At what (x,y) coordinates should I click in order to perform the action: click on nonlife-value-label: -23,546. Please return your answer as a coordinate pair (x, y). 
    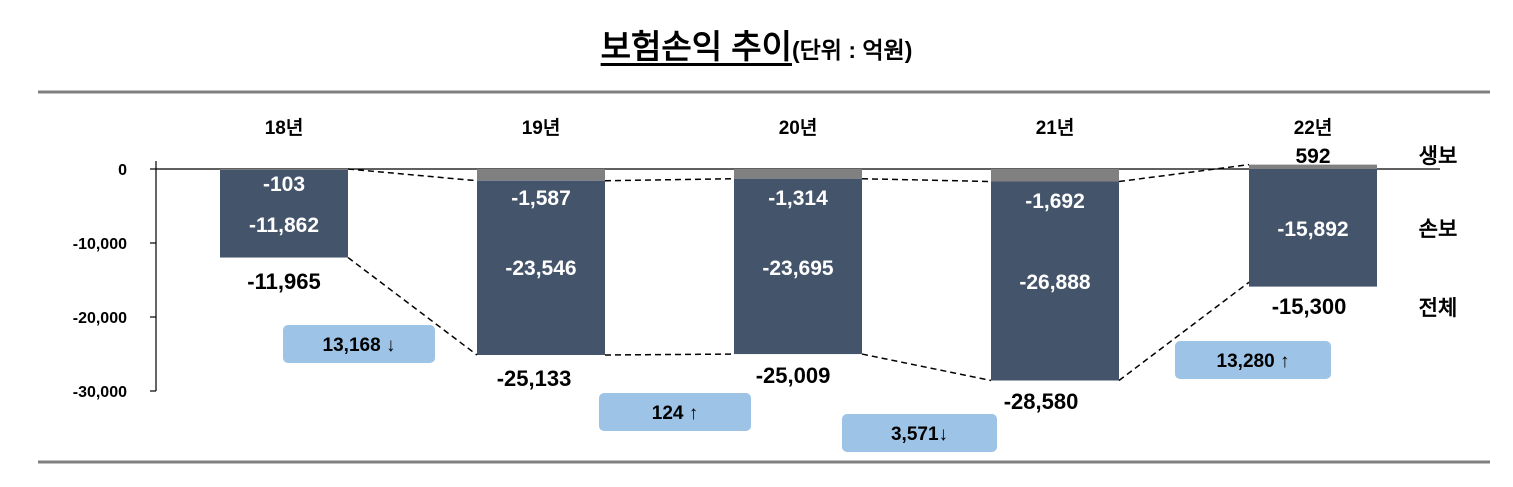
    Looking at the image, I should click on (540, 268).